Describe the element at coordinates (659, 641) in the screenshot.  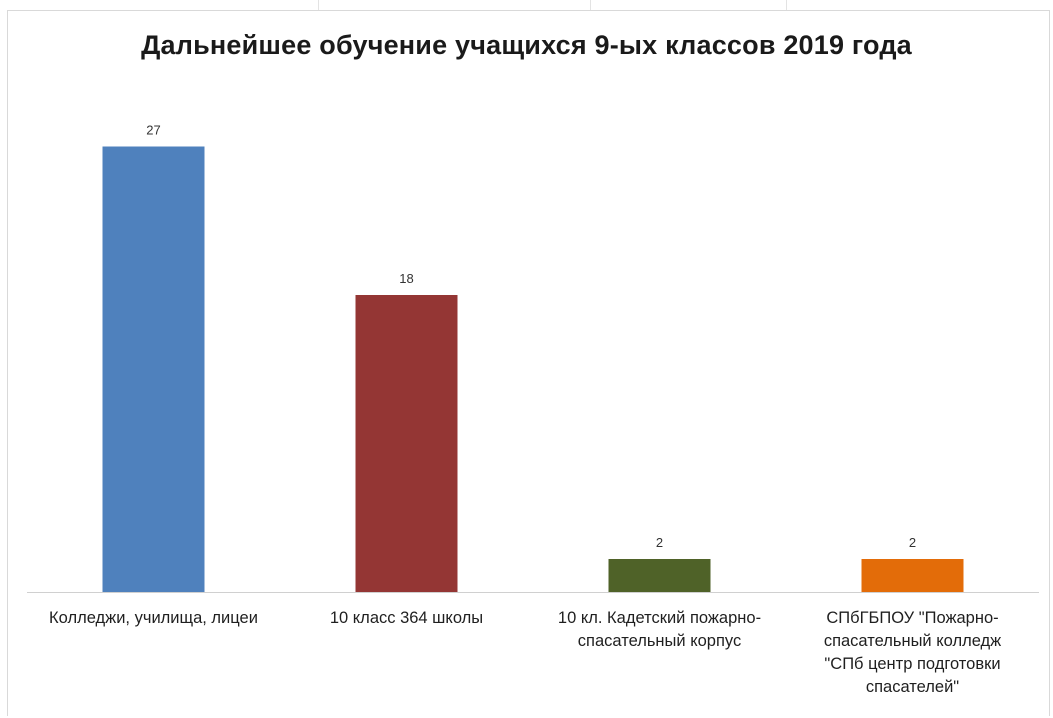
I see `category-label-line: спасательный корпус` at that location.